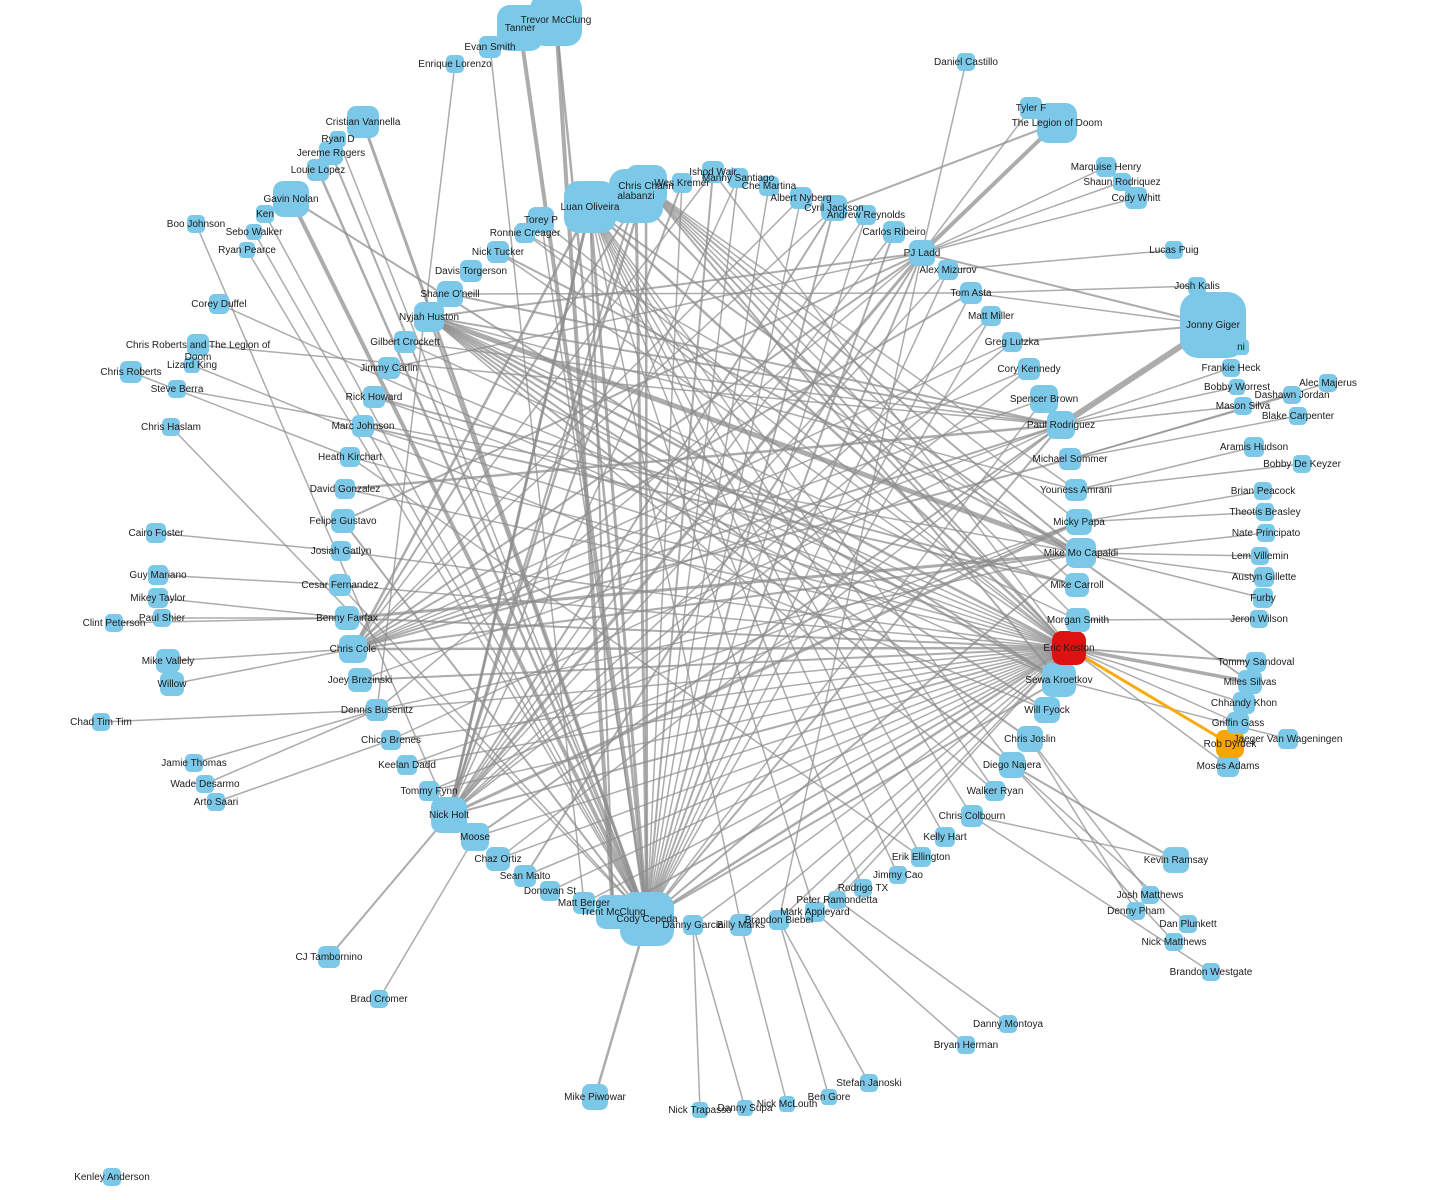 The height and width of the screenshot is (1200, 1440). What do you see at coordinates (449, 815) in the screenshot?
I see `node-nick-holt` at bounding box center [449, 815].